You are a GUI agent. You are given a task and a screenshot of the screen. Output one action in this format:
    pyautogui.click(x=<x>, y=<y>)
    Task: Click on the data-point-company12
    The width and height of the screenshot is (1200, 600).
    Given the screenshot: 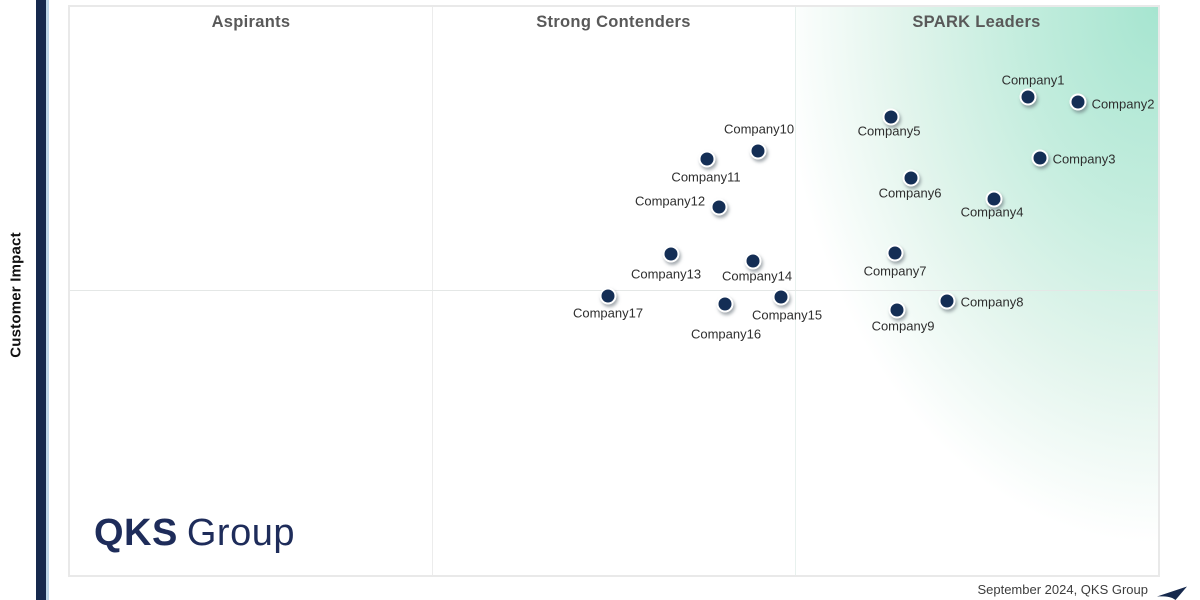 What is the action you would take?
    pyautogui.click(x=719, y=207)
    